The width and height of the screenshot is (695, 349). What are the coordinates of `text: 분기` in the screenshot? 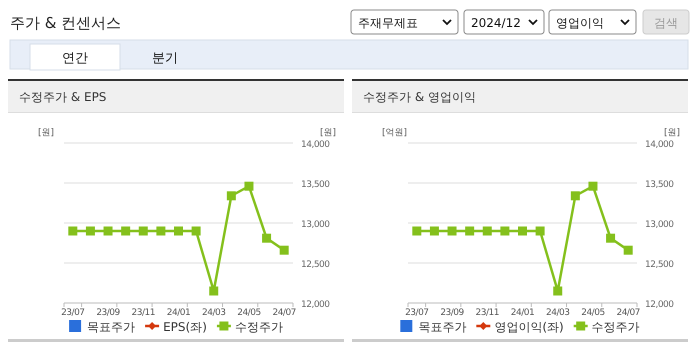 It's located at (165, 58).